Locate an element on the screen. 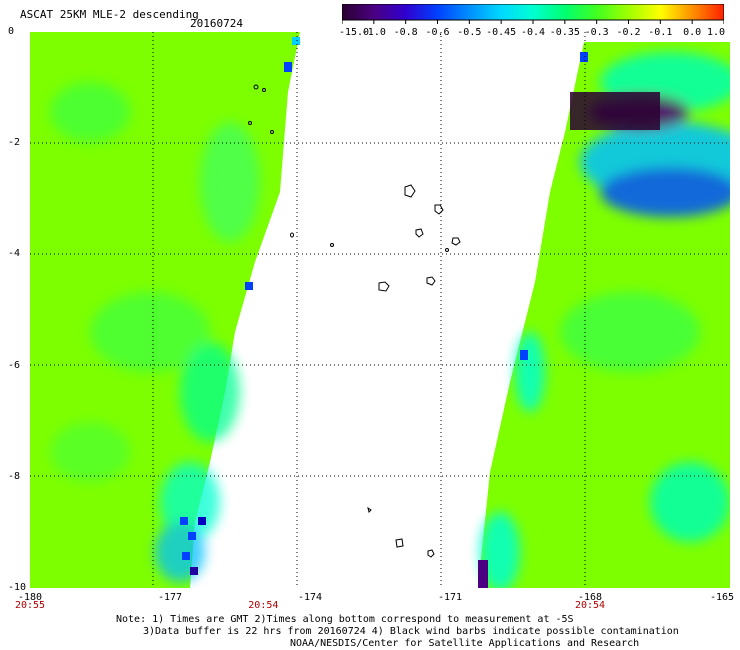  y-axis-label: -6 is located at coordinates (14, 365).